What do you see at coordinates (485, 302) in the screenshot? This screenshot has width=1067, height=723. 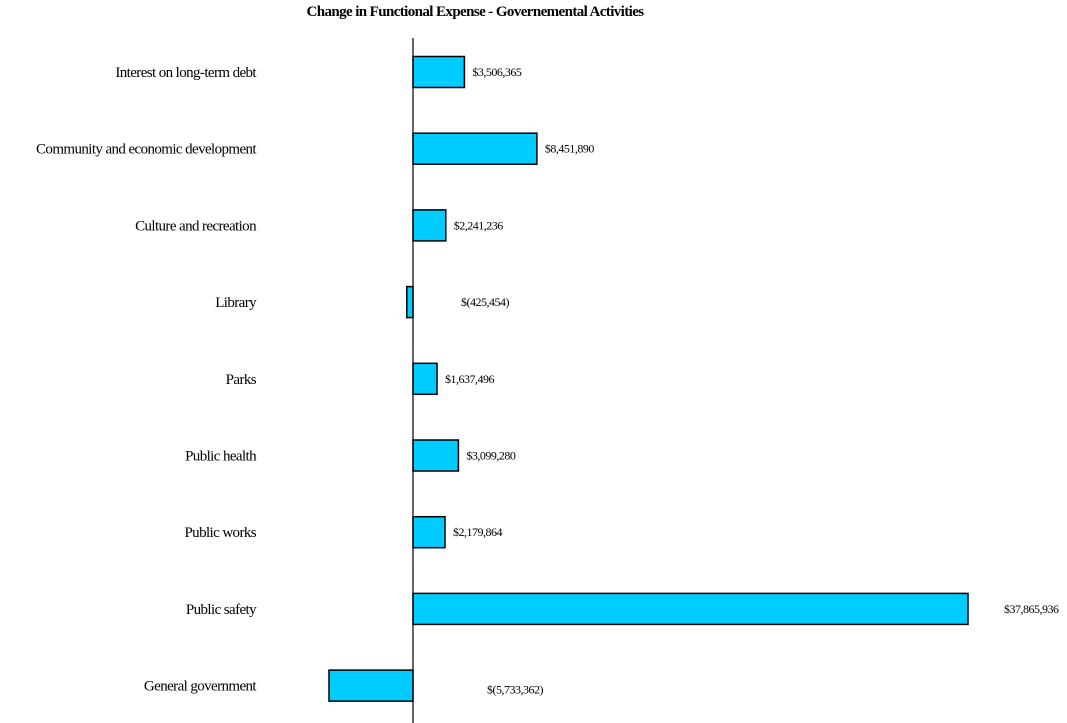 I see `data-label: $(425,454)` at bounding box center [485, 302].